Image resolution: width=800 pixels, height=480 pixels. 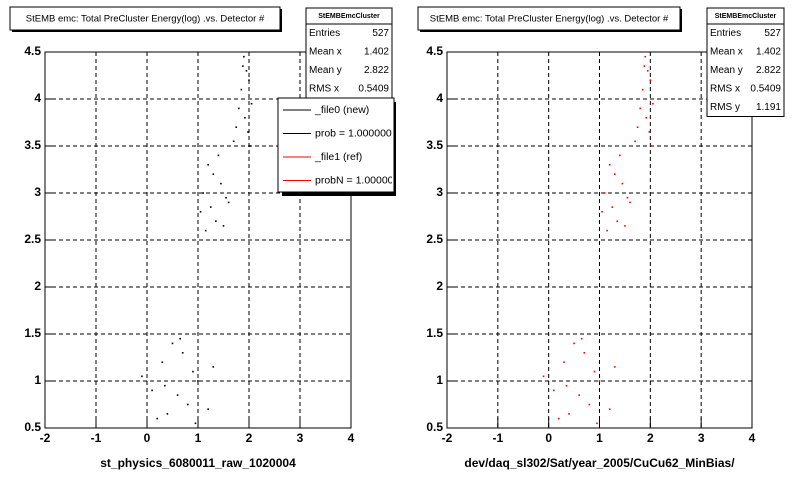 What do you see at coordinates (45, 438) in the screenshot?
I see `x-tick-label: -2` at bounding box center [45, 438].